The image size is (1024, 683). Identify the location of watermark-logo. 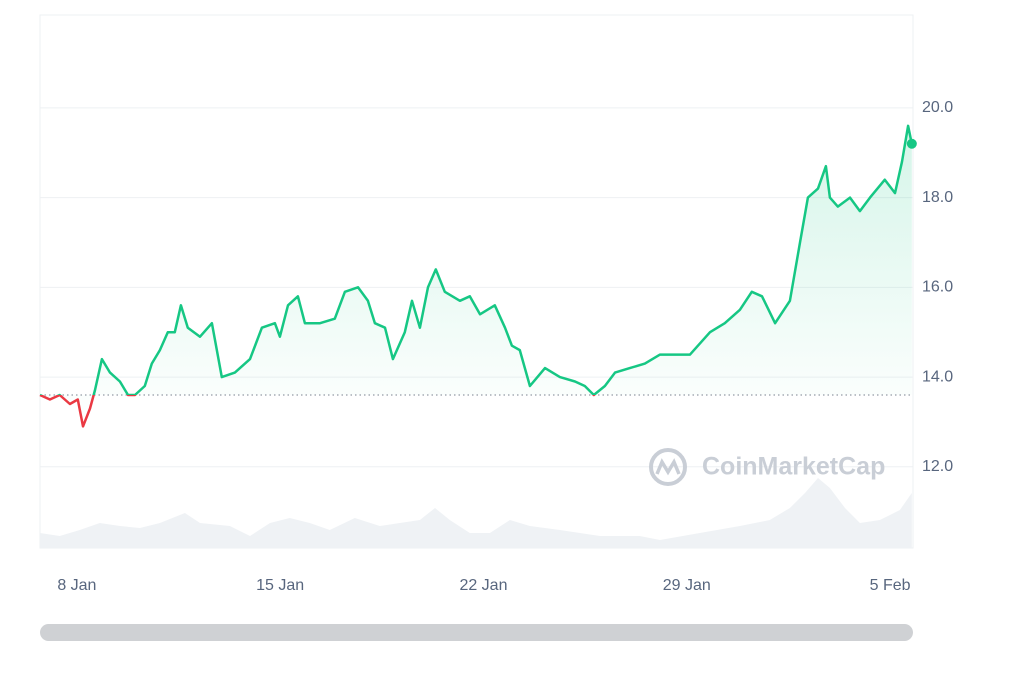
(668, 467).